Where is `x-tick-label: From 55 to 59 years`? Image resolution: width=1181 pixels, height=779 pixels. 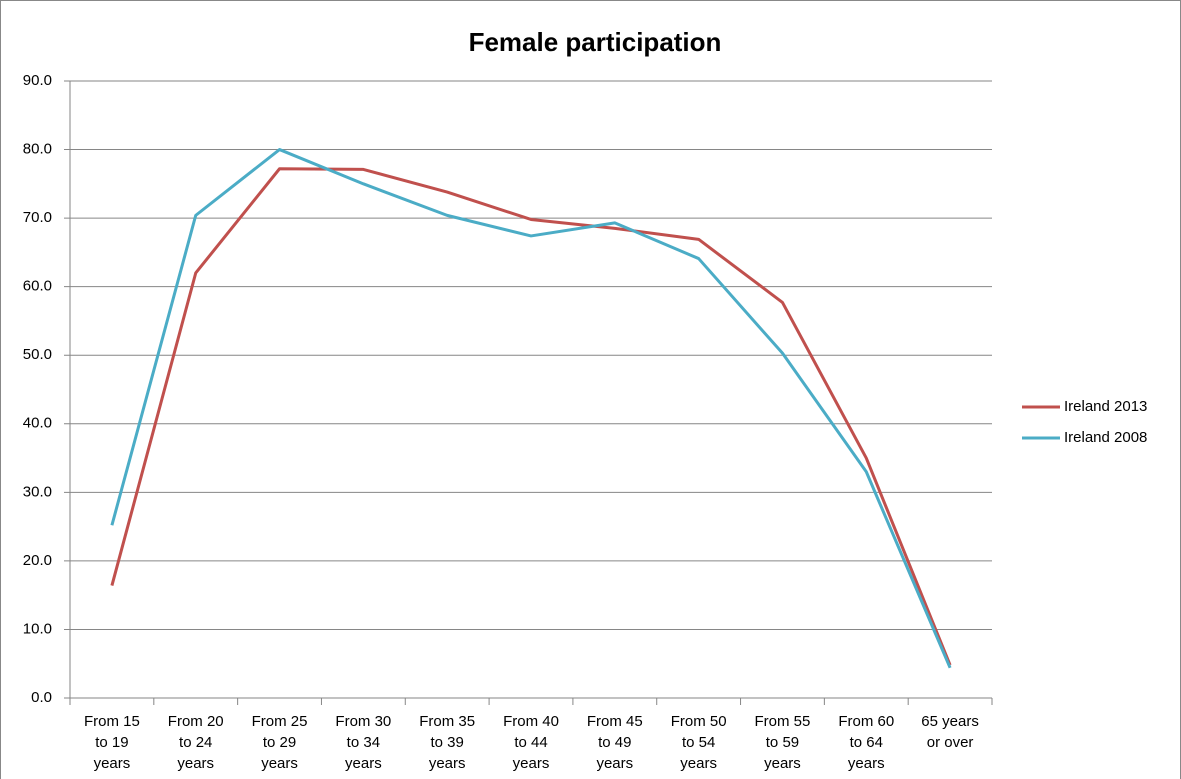
x-tick-label: From 55 to 59 years is located at coordinates (782, 742).